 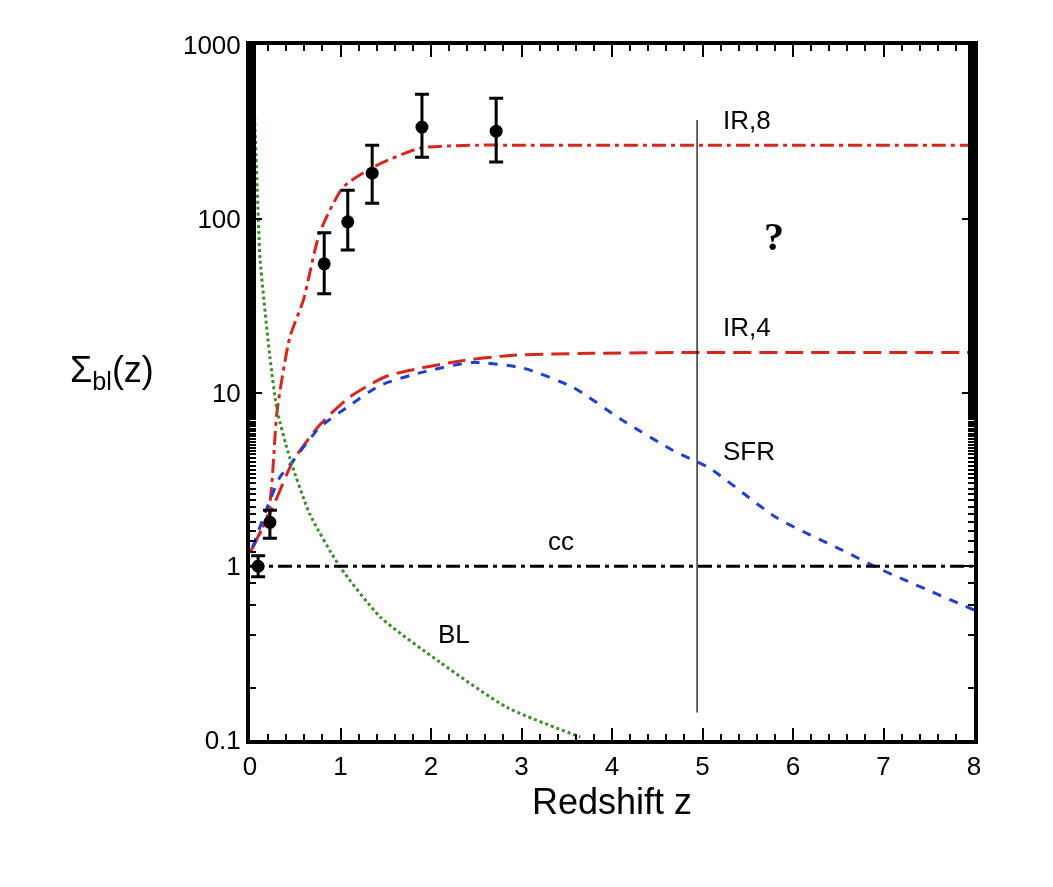 I want to click on x-axis-title: Redshift z, so click(x=612, y=802).